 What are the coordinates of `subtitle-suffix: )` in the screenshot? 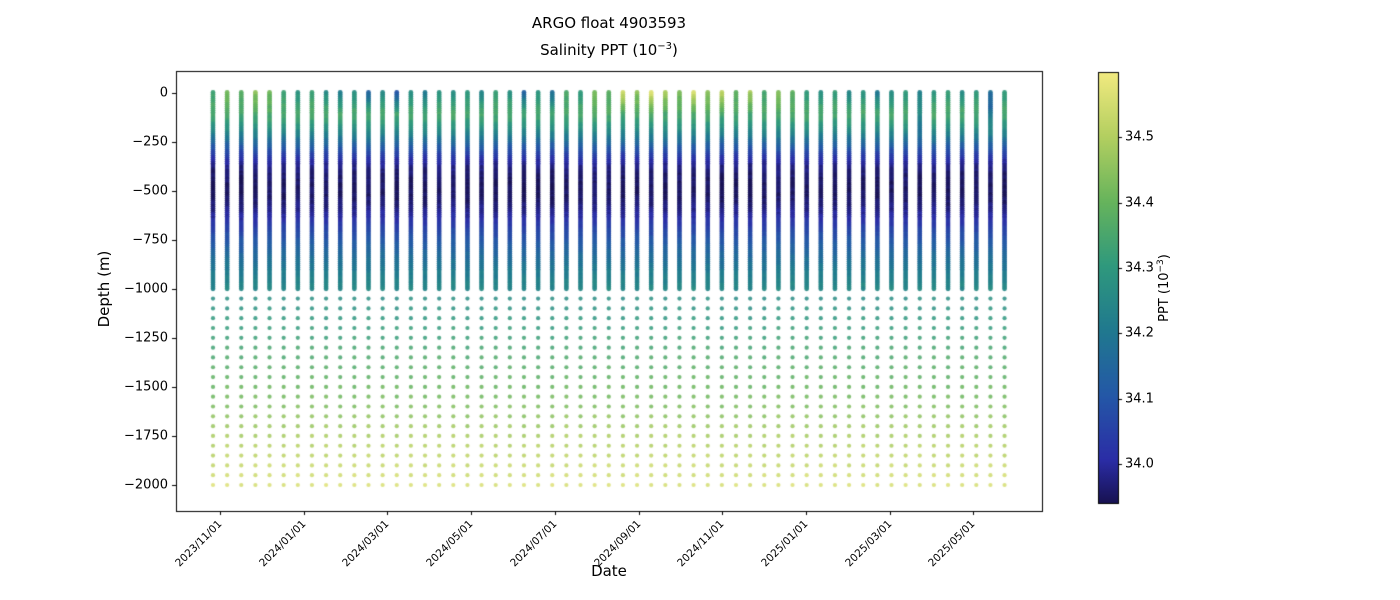 It's located at (675, 50).